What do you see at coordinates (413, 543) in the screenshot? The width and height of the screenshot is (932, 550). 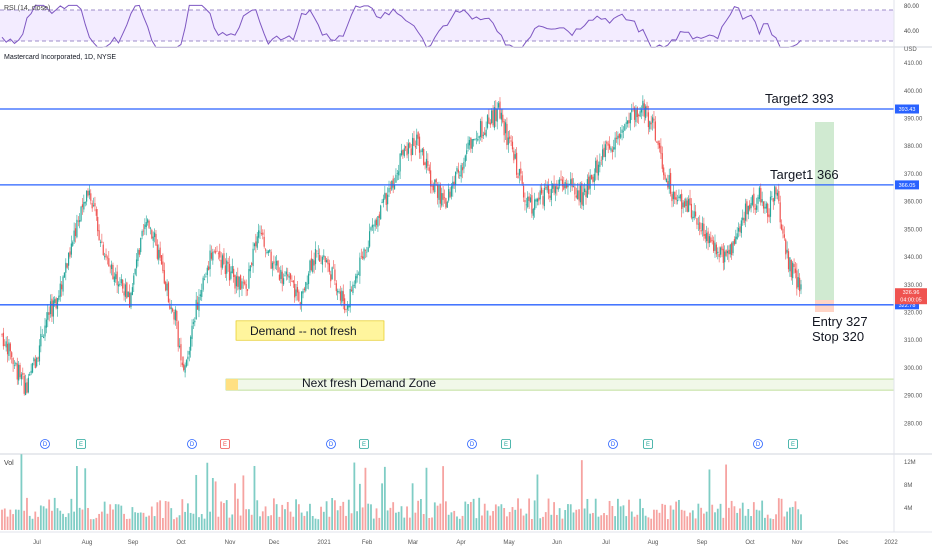 I see `time-tick-label: Mar` at bounding box center [413, 543].